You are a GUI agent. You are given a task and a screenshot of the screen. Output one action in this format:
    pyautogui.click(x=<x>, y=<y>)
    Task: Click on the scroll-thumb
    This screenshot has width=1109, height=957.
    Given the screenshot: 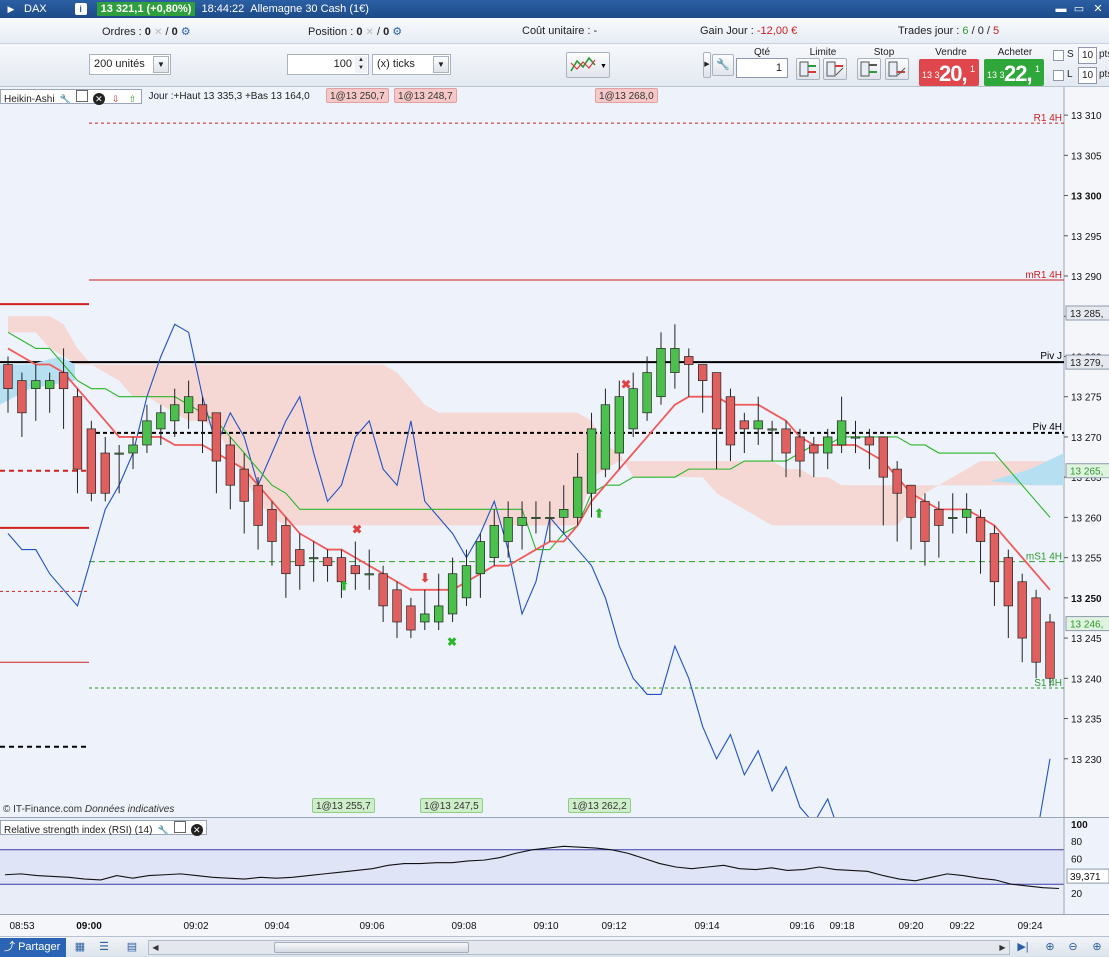 What is the action you would take?
    pyautogui.click(x=371, y=947)
    